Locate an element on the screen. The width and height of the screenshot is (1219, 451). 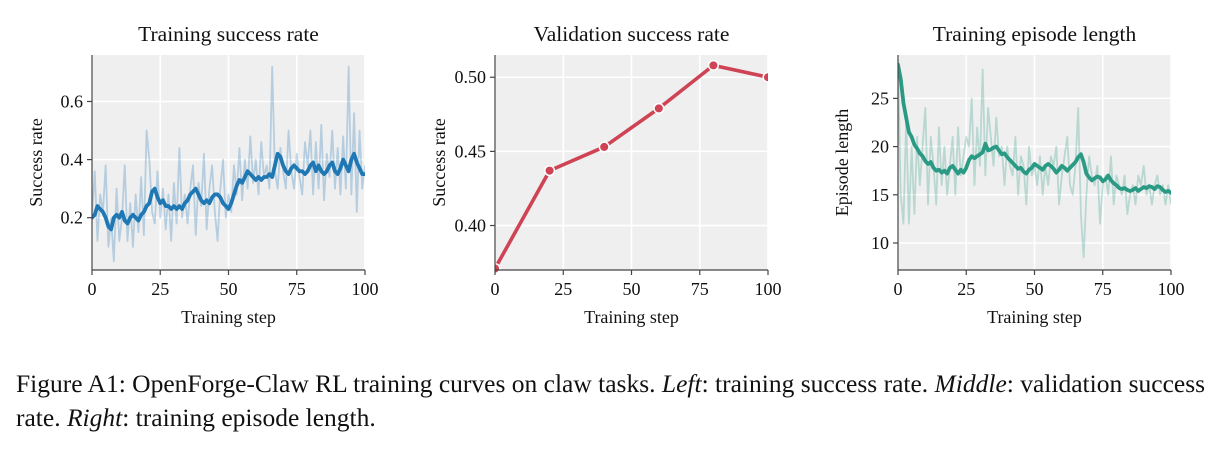
caption-text-4: : training episode length. is located at coordinates (249, 417).